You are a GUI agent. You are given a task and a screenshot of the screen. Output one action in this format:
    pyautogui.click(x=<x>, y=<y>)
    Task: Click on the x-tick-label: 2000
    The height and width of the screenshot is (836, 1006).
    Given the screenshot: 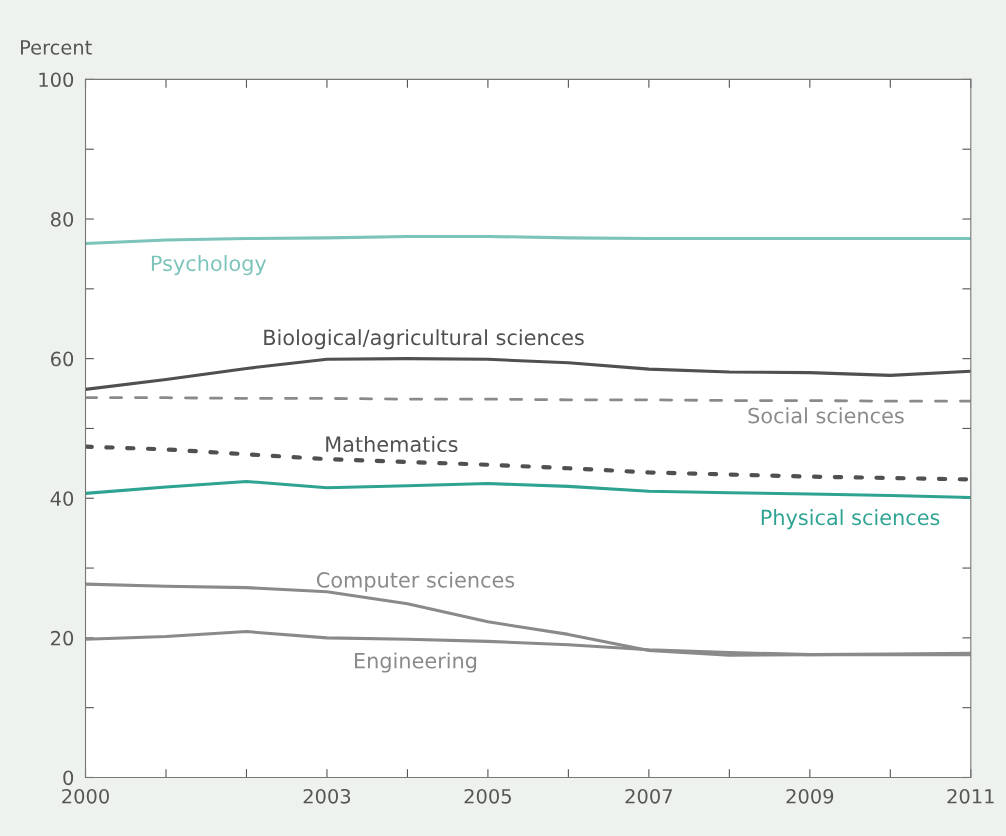 What is the action you would take?
    pyautogui.click(x=85, y=796)
    